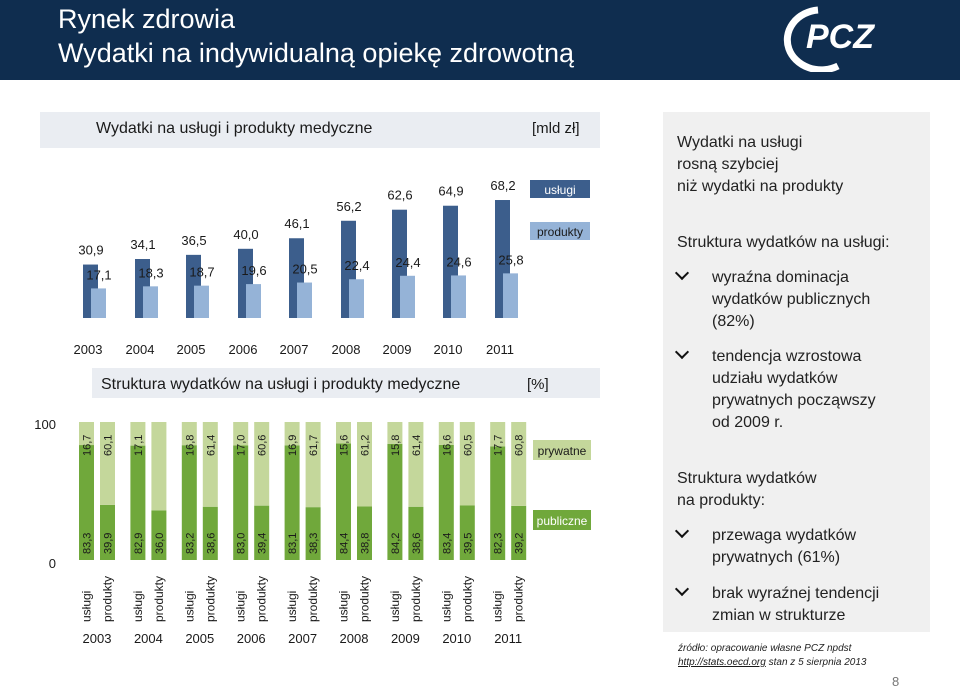  Describe the element at coordinates (366, 445) in the screenshot. I see `prywatne-data-label: 61,2` at that location.